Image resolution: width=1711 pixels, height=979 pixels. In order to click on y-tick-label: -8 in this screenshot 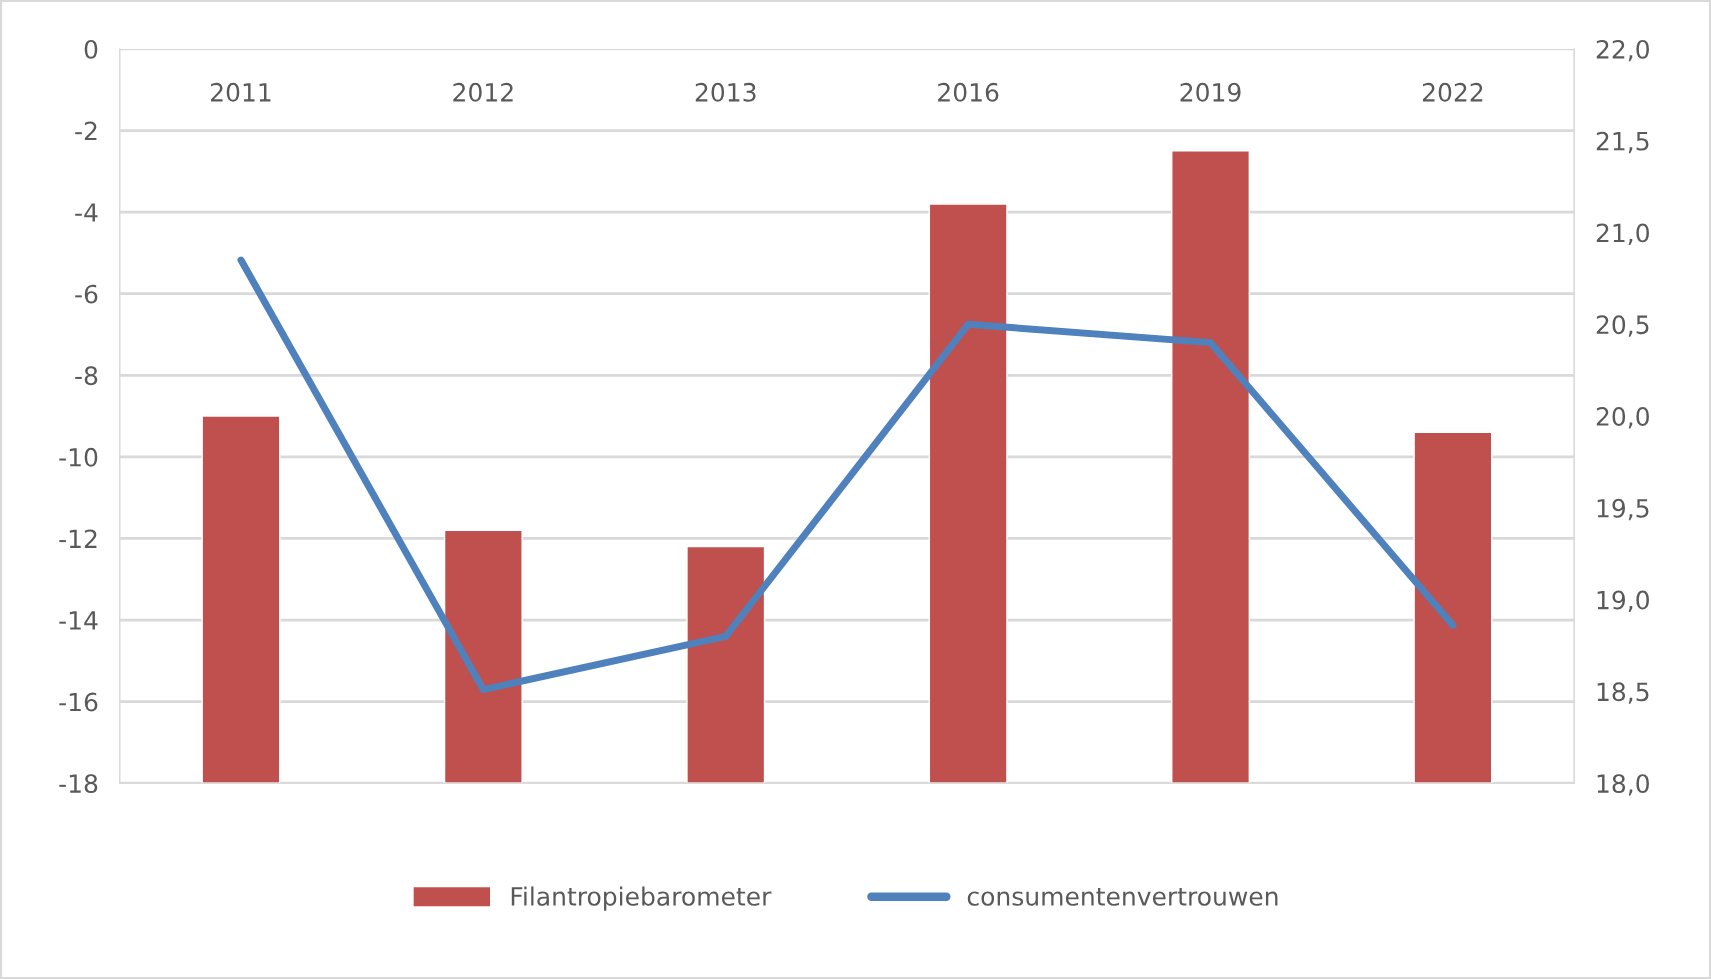, I will do `click(86, 376)`.